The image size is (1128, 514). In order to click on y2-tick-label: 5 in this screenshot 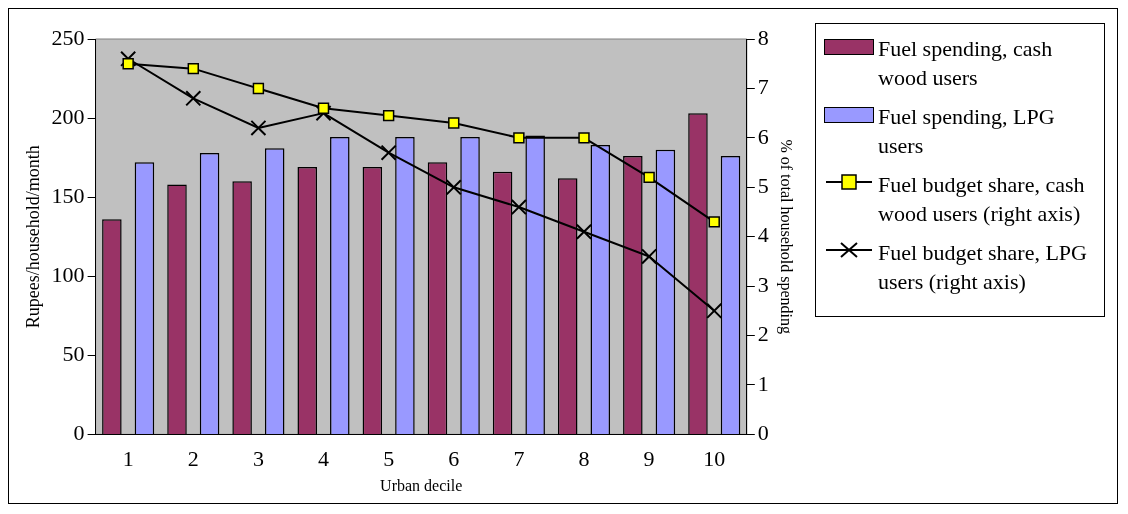, I will do `click(763, 186)`.